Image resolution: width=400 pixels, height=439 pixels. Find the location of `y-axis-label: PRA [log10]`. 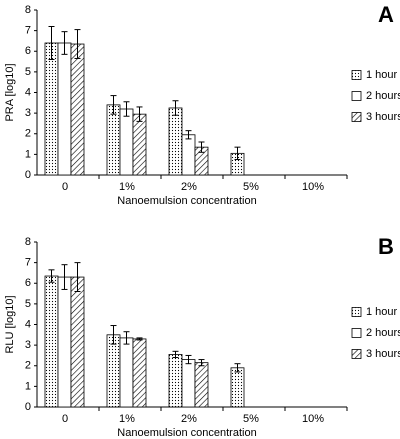

y-axis-label: PRA [log10] is located at coordinates (10, 92).